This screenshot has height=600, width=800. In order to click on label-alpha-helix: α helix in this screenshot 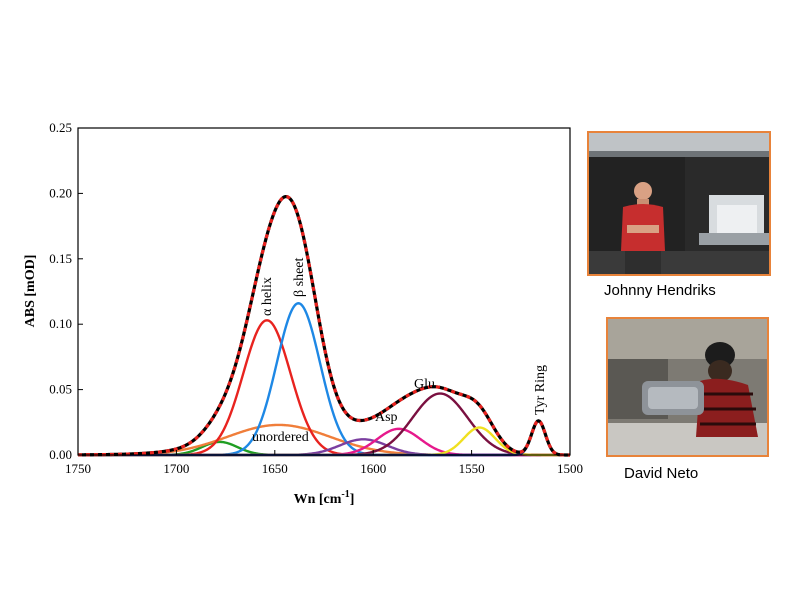, I will do `click(267, 296)`.